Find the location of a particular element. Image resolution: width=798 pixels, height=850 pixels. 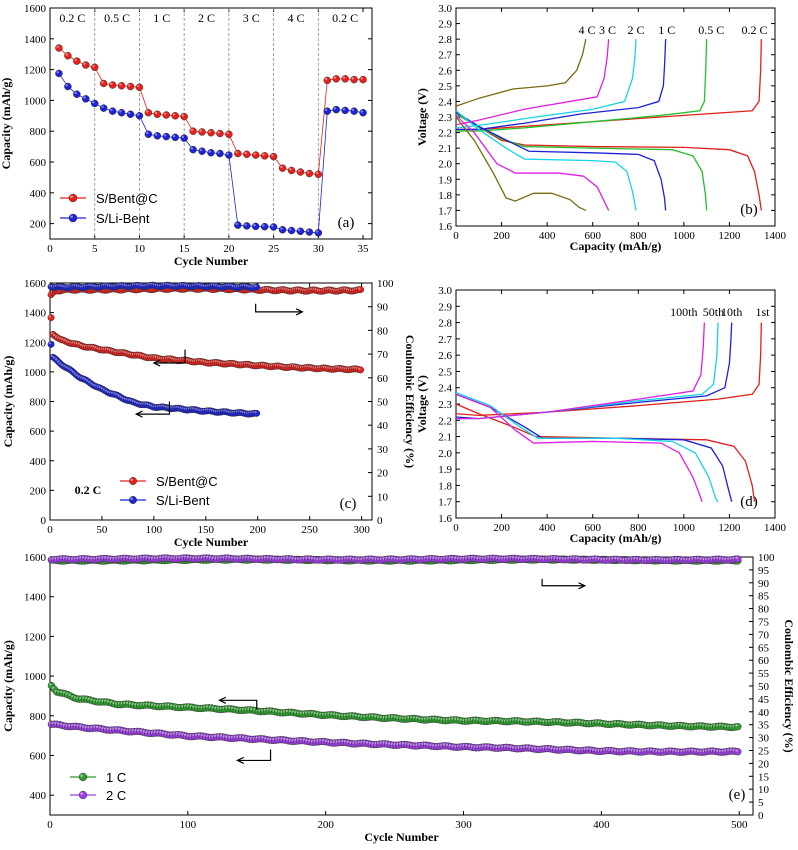

x-tick-label: 0 is located at coordinates (50, 530).